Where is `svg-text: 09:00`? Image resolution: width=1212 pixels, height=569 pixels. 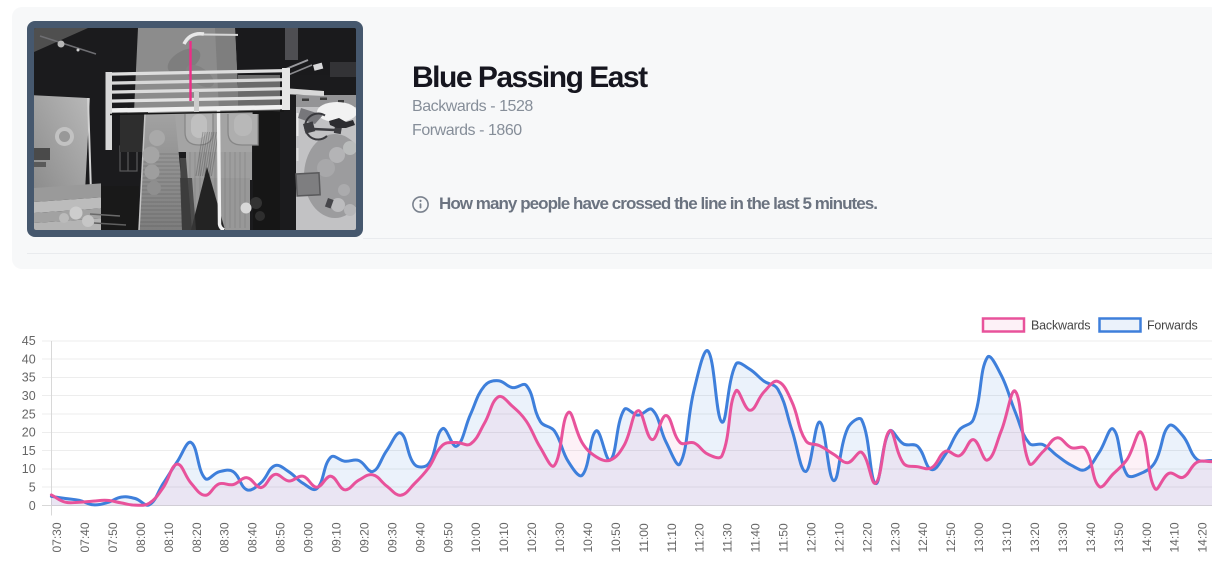
svg-text: 09:00 is located at coordinates (309, 537).